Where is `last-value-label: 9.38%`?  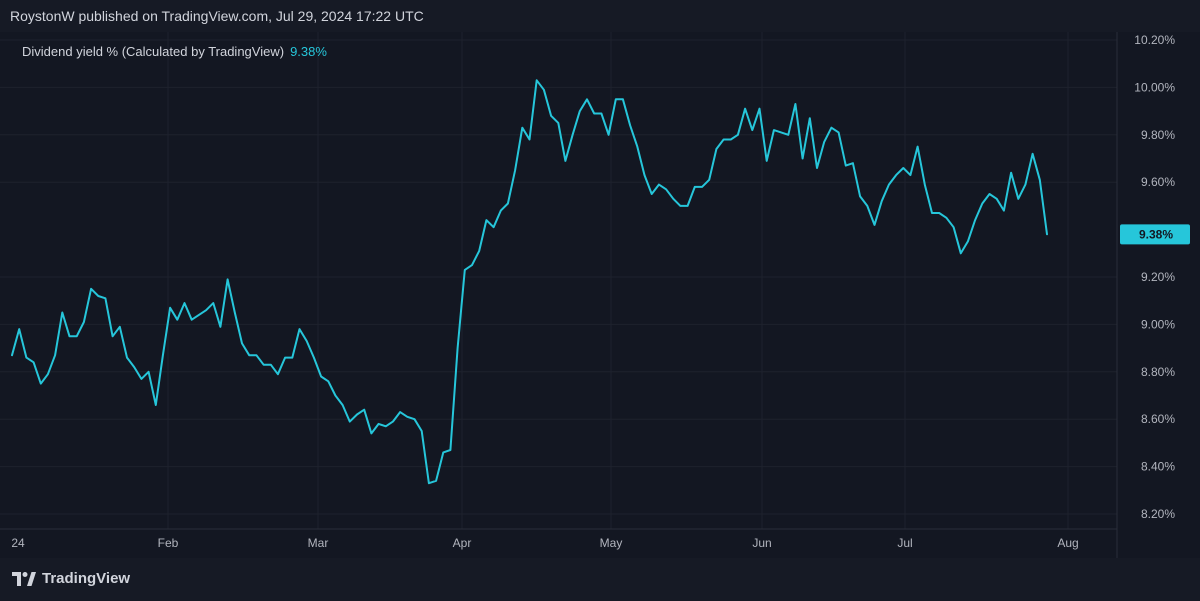 last-value-label: 9.38% is located at coordinates (1156, 234).